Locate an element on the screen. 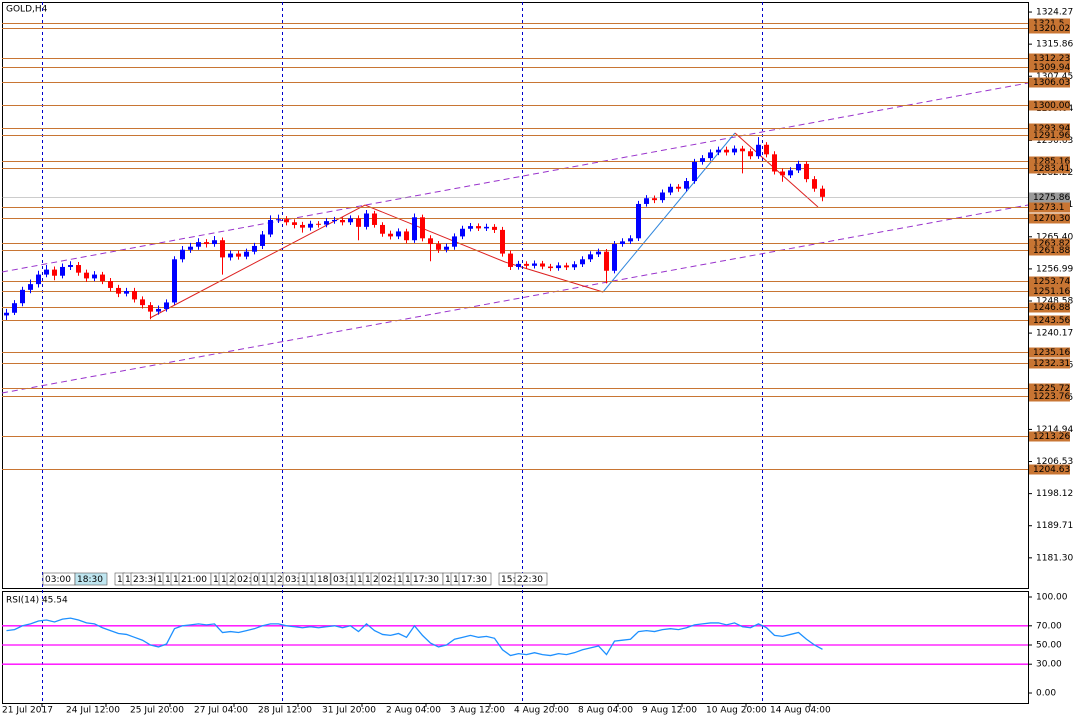 This screenshot has height=720, width=1080. level-label: 1285.16 is located at coordinates (1051, 162).